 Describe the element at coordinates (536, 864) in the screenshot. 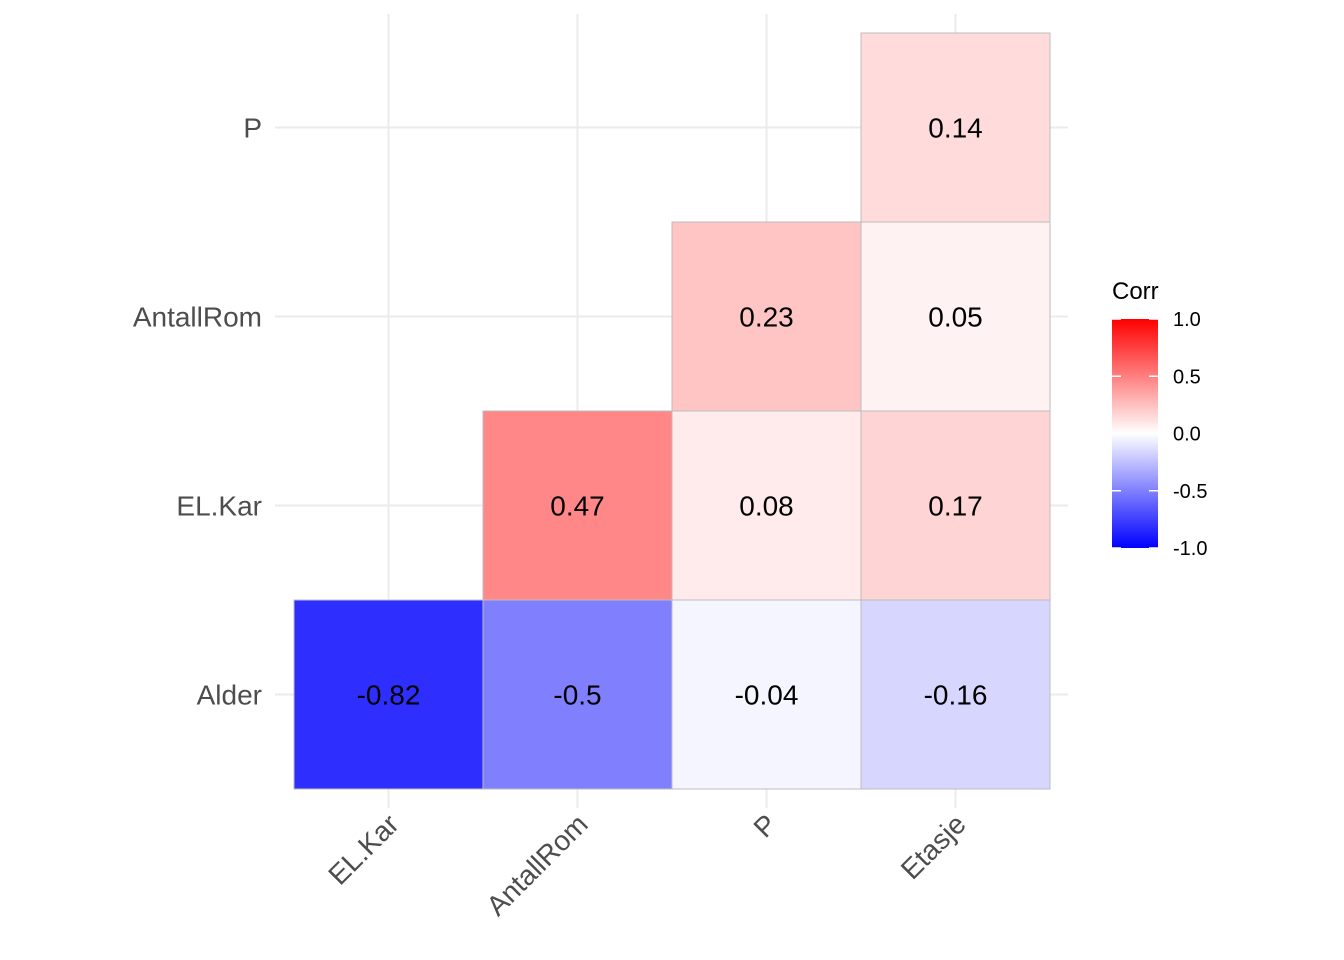

I see `x-tick-label: AntallRom` at that location.